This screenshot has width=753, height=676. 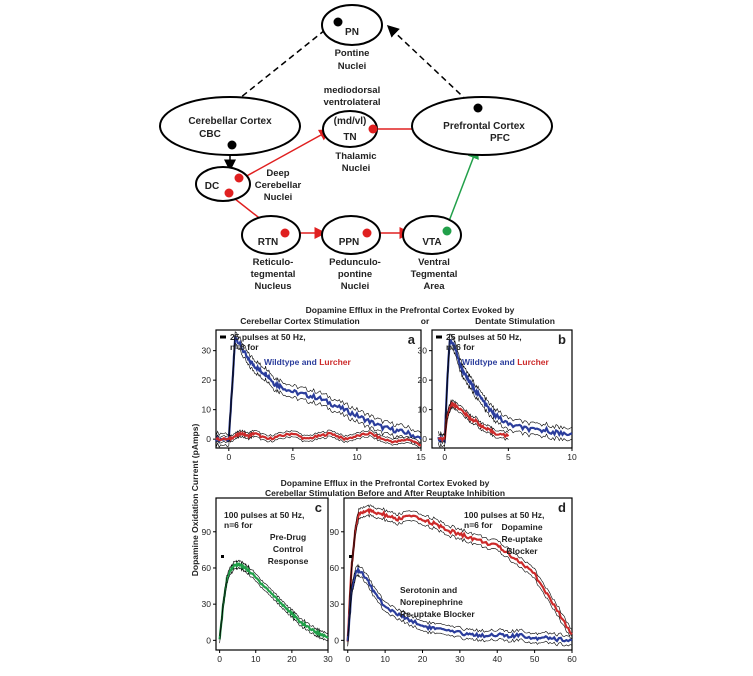 What do you see at coordinates (421, 457) in the screenshot?
I see `x-tick-label: 15` at bounding box center [421, 457].